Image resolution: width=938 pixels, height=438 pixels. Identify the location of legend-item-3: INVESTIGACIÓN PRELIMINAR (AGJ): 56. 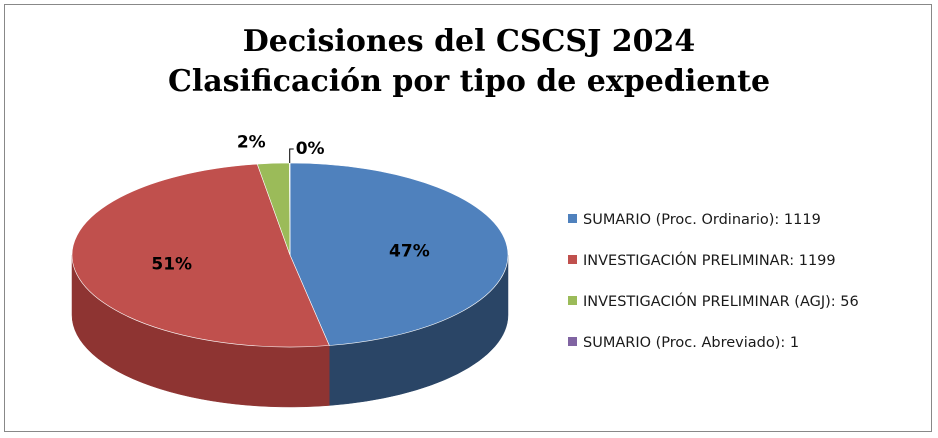
(748, 314).